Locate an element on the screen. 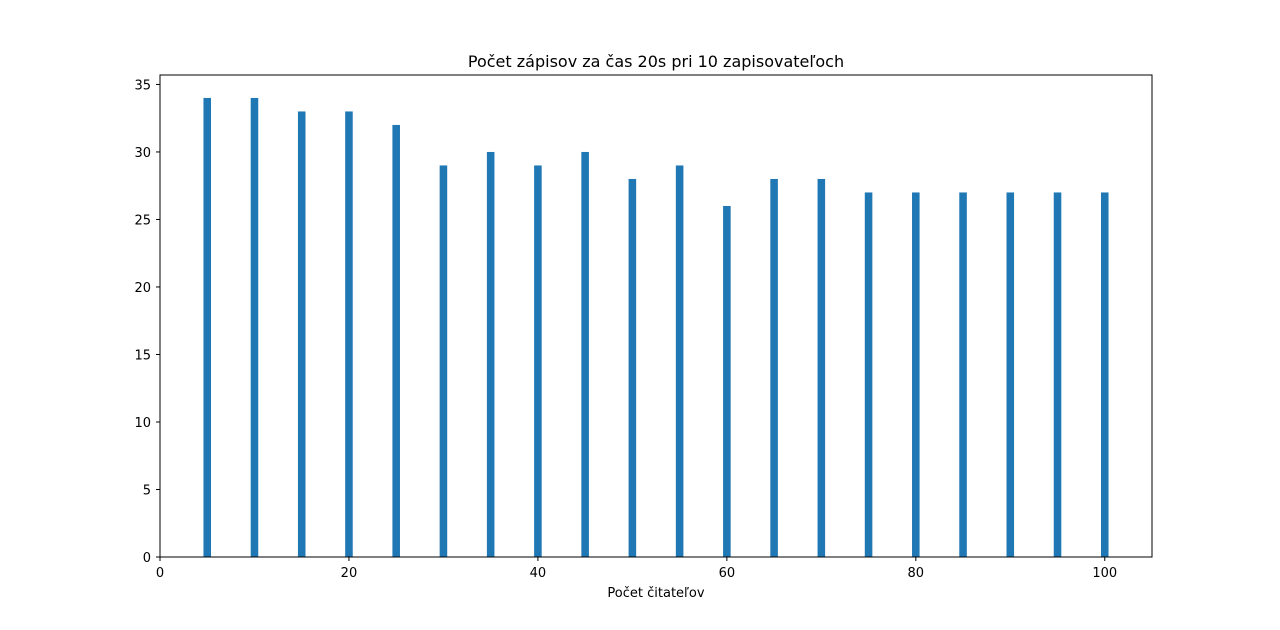 The image size is (1280, 630). y-axis-ticks: 0 5 10 15 20 25 30 35 is located at coordinates (147, 322).